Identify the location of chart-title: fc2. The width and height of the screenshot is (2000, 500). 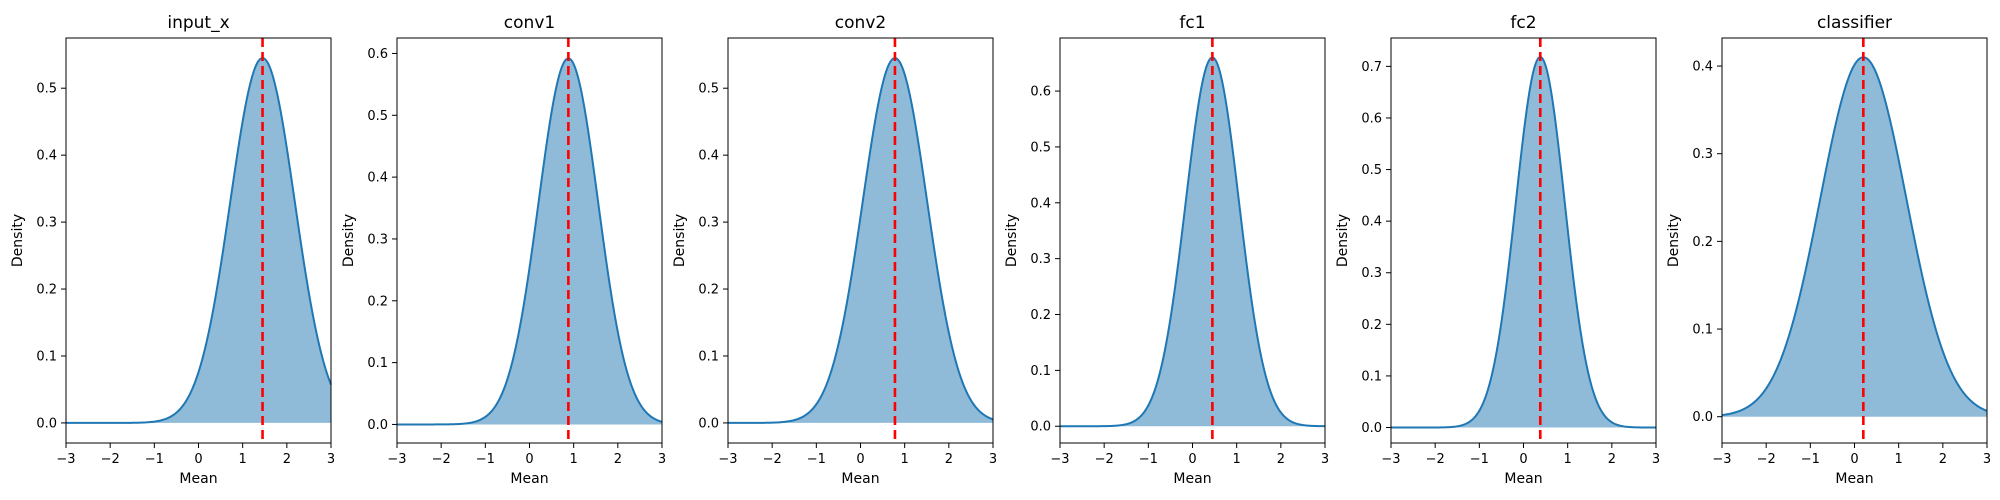
(1523, 23).